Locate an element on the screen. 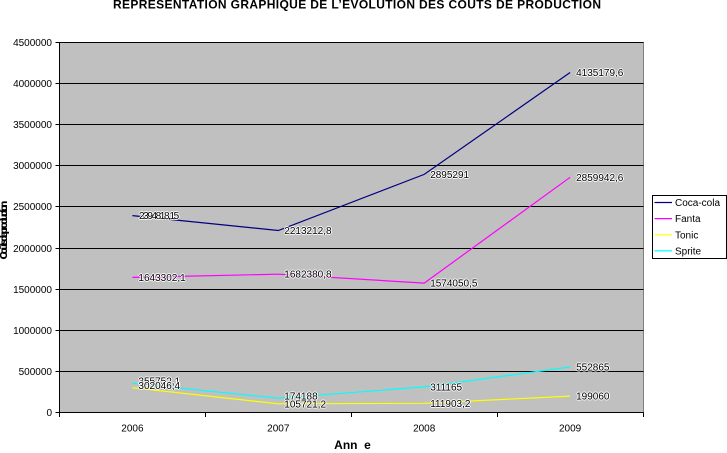 This screenshot has height=453, width=727. svg-text: 2394818,15 is located at coordinates (159, 216).